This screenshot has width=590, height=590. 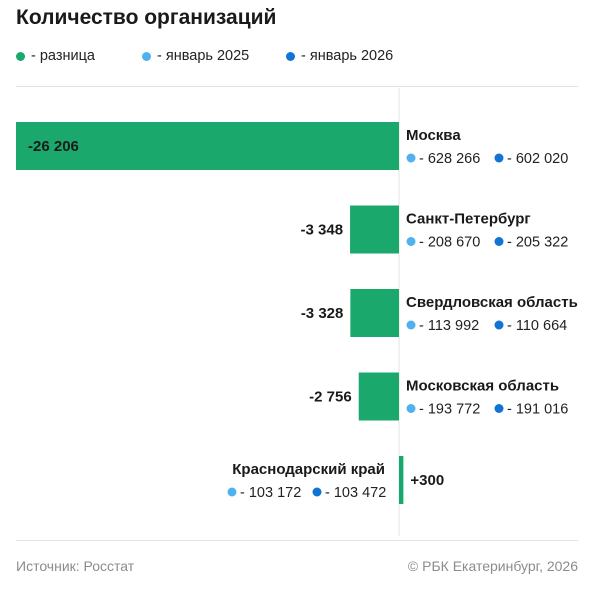 I want to click on value-label-jan-2025: - 193 772, so click(x=449, y=410).